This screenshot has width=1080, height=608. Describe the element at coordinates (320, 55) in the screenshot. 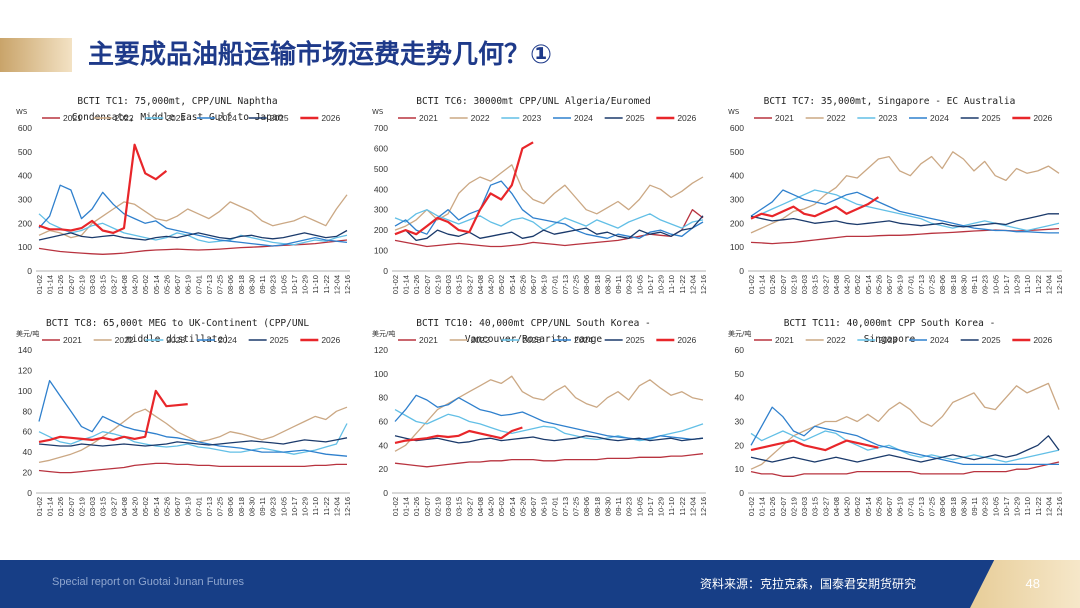

I see `page-title: 主要成品油船运输市场运费走势几何？①` at that location.